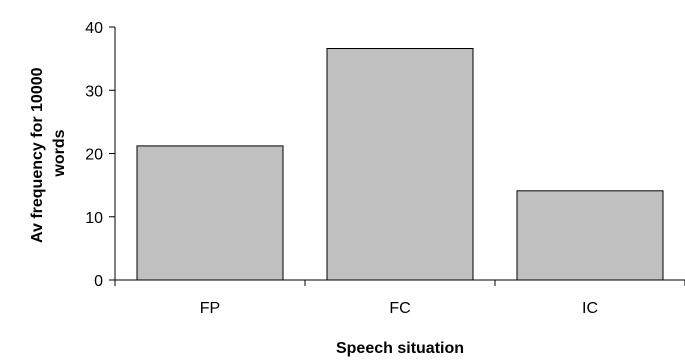  What do you see at coordinates (210, 308) in the screenshot?
I see `x-tick-label-fp: FP` at bounding box center [210, 308].